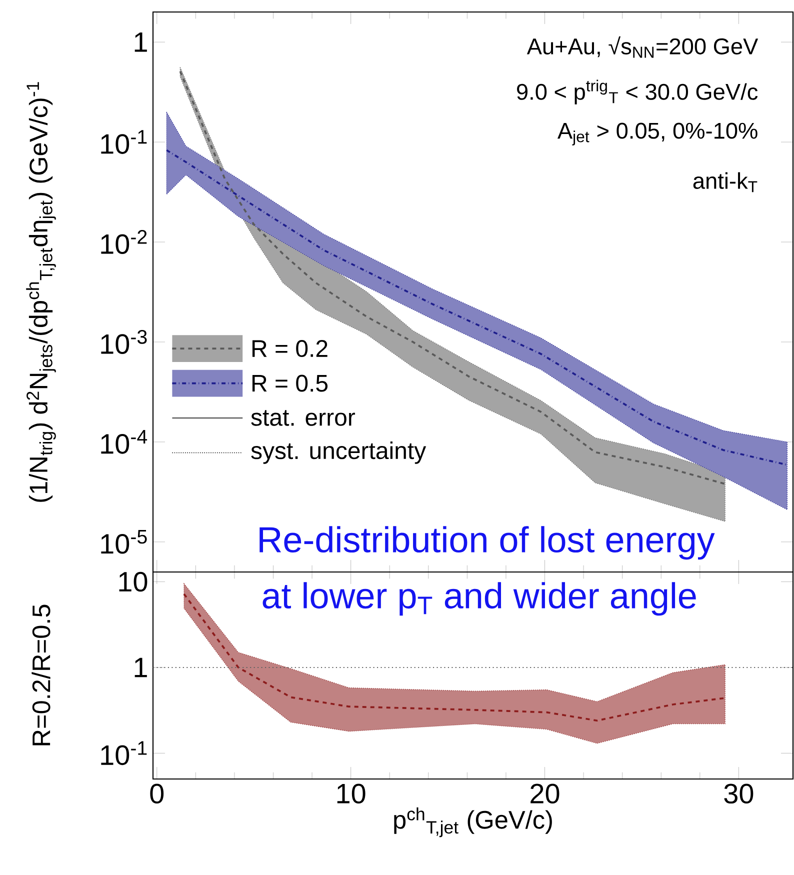 The height and width of the screenshot is (875, 794). What do you see at coordinates (473, 822) in the screenshot?
I see `x-axis-title: p$^{ch}$$_{T,jet}$ (GeV/c)` at bounding box center [473, 822].